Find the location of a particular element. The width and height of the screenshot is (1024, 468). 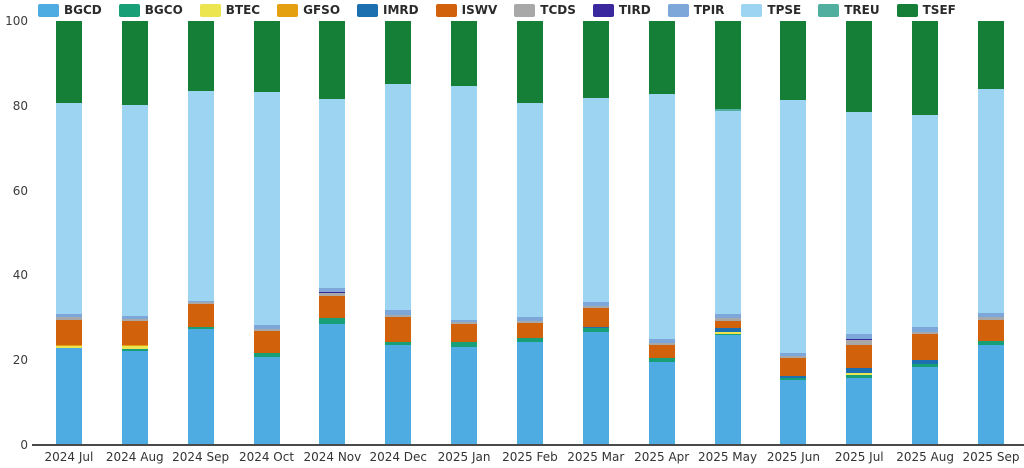

y-axis-tick-label-20: 20 is located at coordinates (20, 360).